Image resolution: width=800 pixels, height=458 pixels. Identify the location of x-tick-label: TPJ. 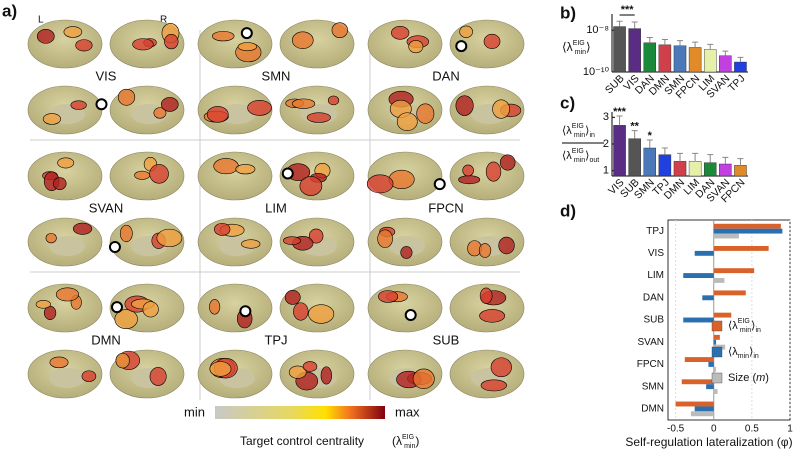
(737, 84).